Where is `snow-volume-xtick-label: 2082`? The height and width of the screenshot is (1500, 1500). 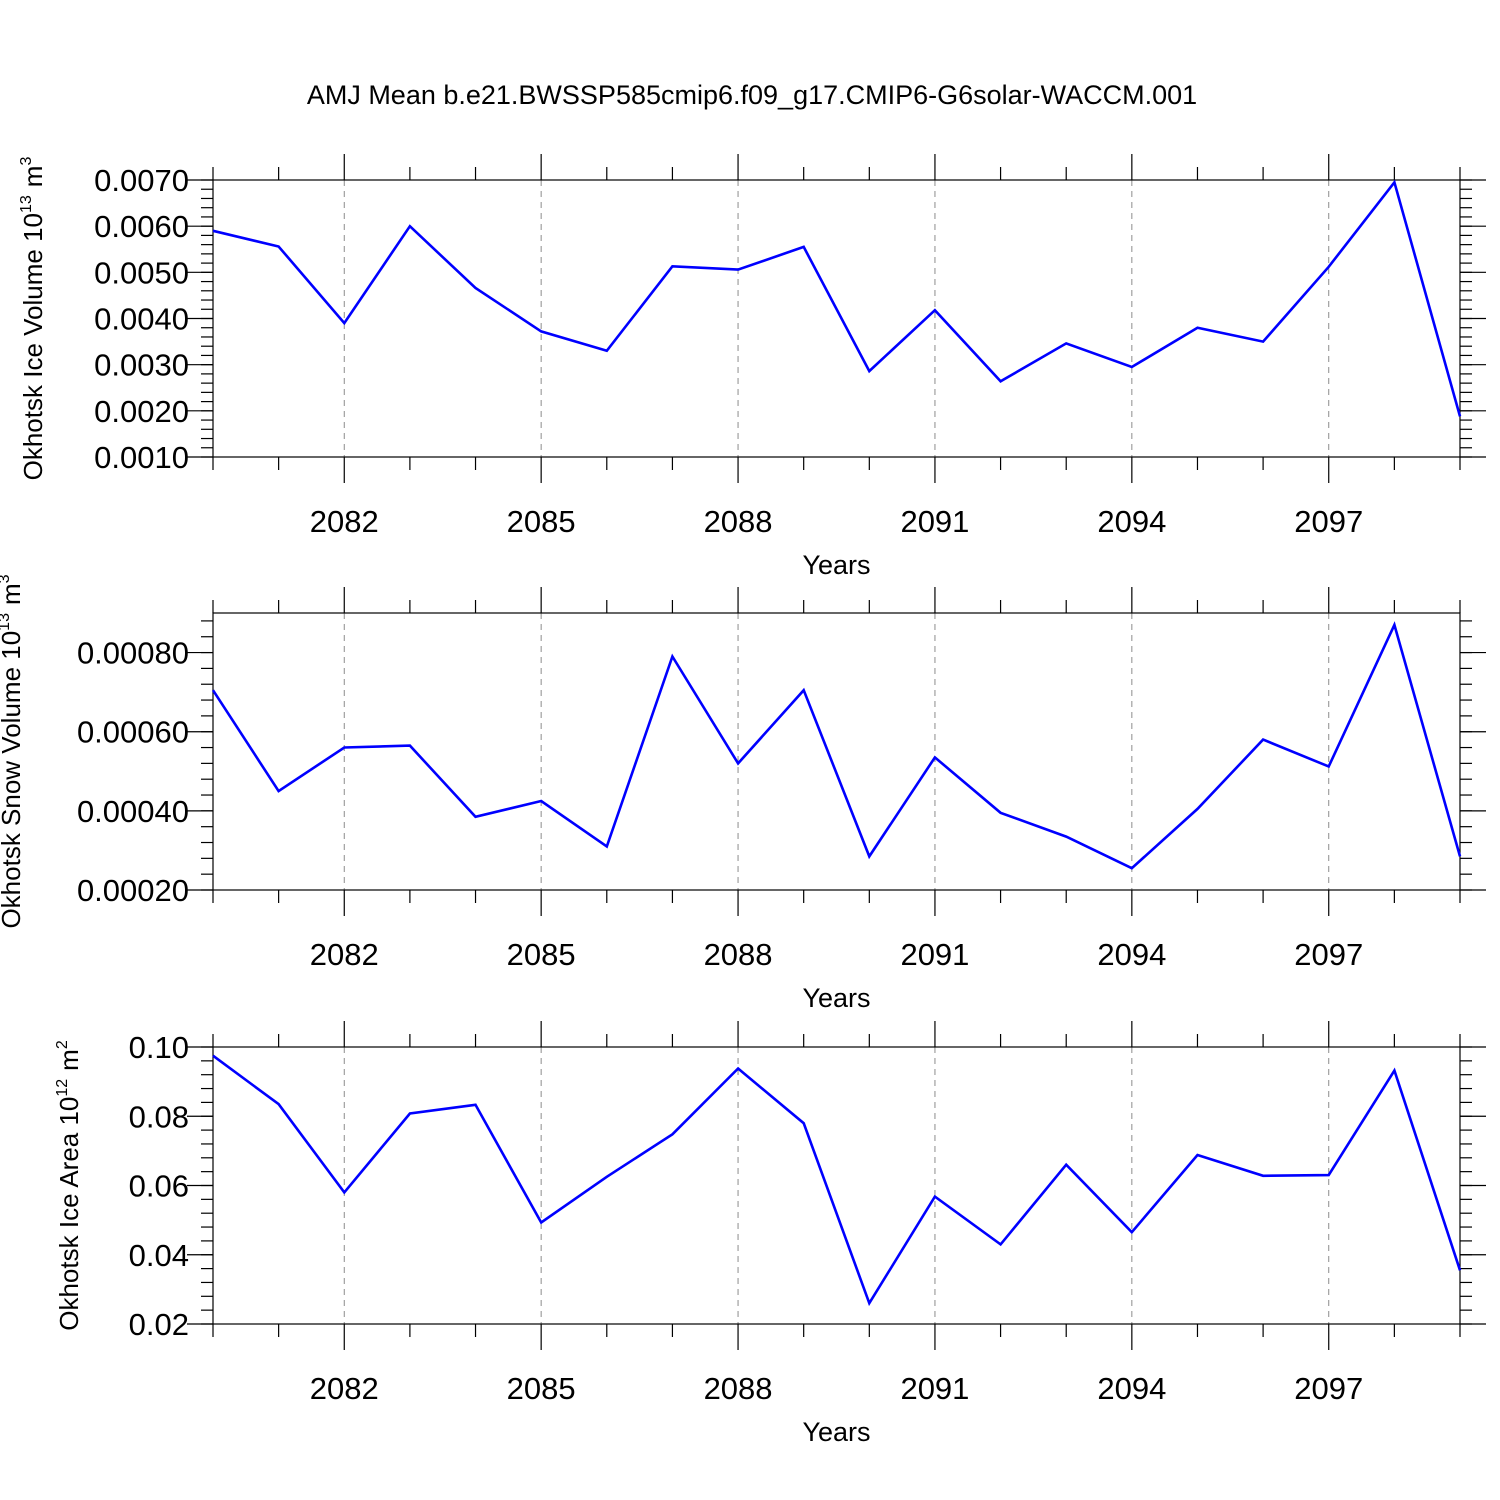
snow-volume-xtick-label: 2082 is located at coordinates (344, 954).